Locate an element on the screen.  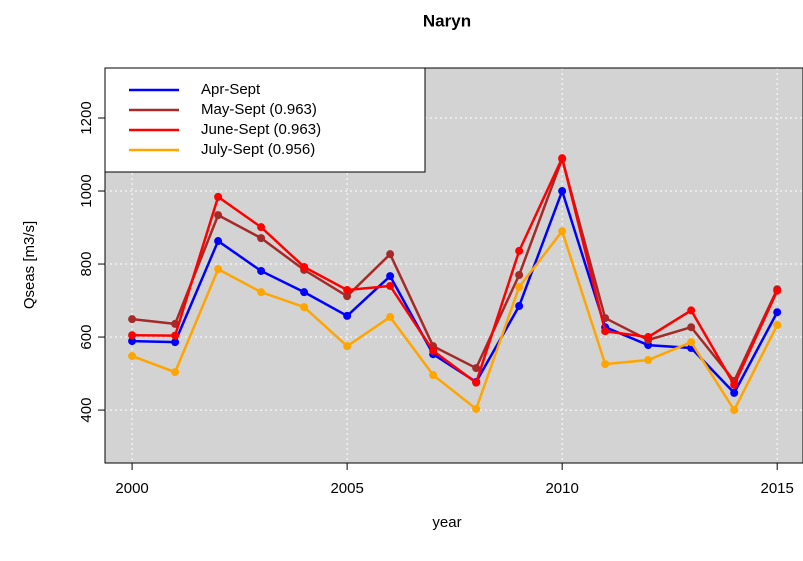
y-tick-label: 1200 is located at coordinates (86, 117).